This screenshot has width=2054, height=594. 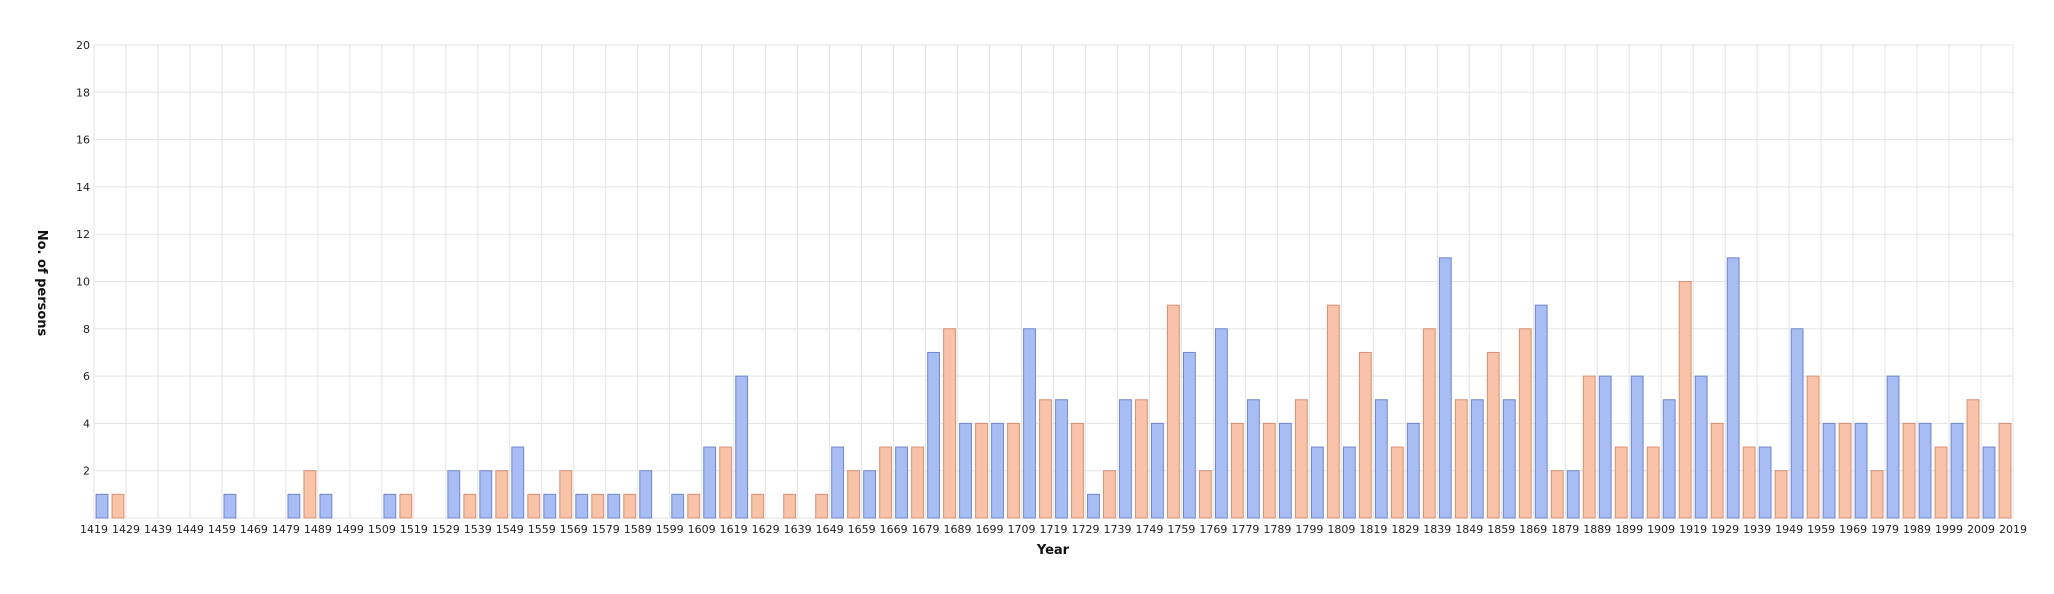 I want to click on x-tick-label: 1489, so click(x=318, y=529).